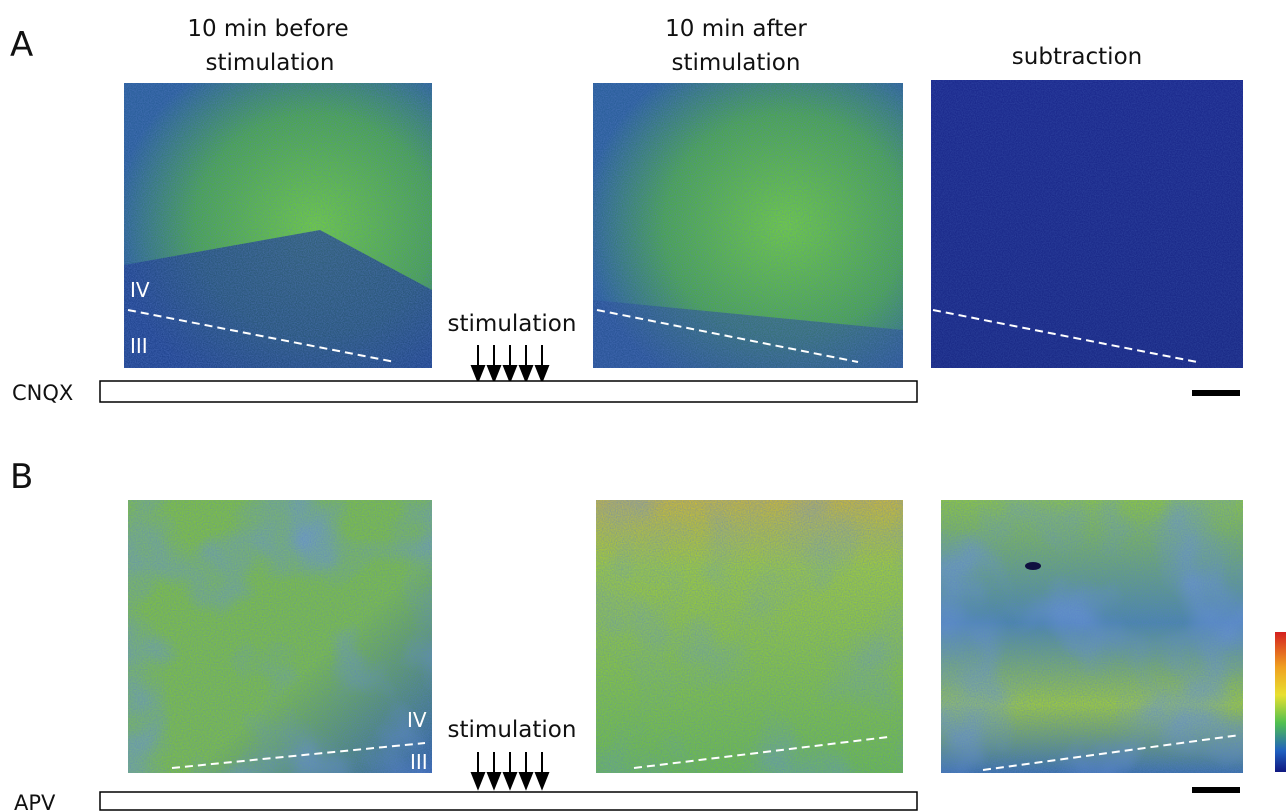 The height and width of the screenshot is (811, 1286). What do you see at coordinates (1280, 702) in the screenshot?
I see `color-bar` at bounding box center [1280, 702].